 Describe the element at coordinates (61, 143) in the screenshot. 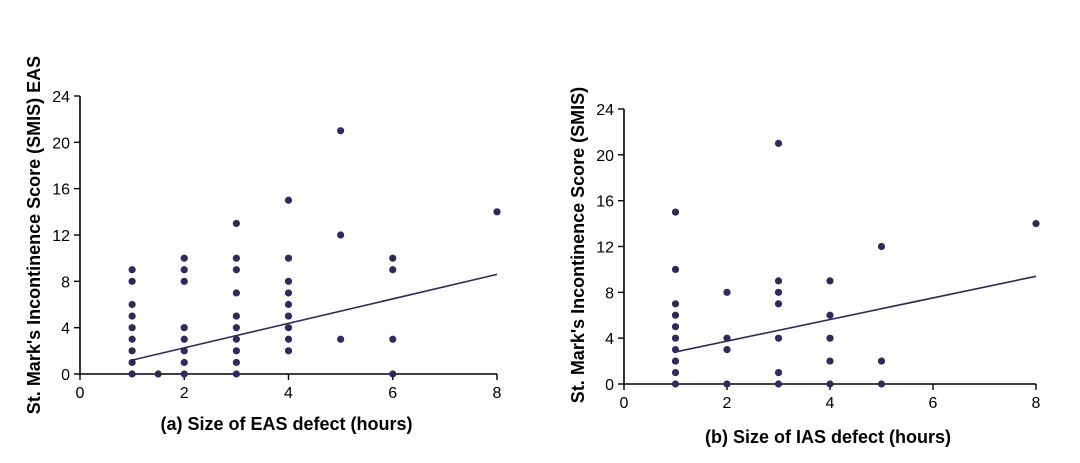

I see `y-tick-label: 20` at that location.